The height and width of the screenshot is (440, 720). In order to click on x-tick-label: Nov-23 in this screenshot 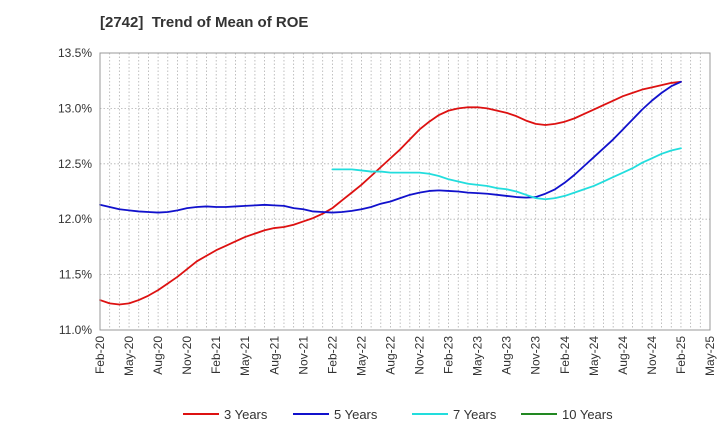, I will do `click(536, 355)`.